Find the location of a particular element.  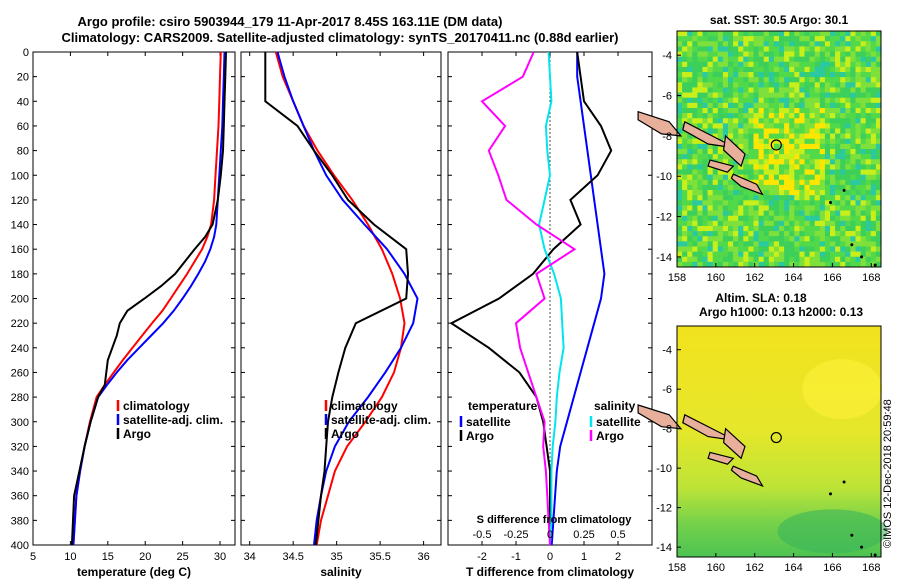

depth-tick-label: 360 is located at coordinates (20, 497).